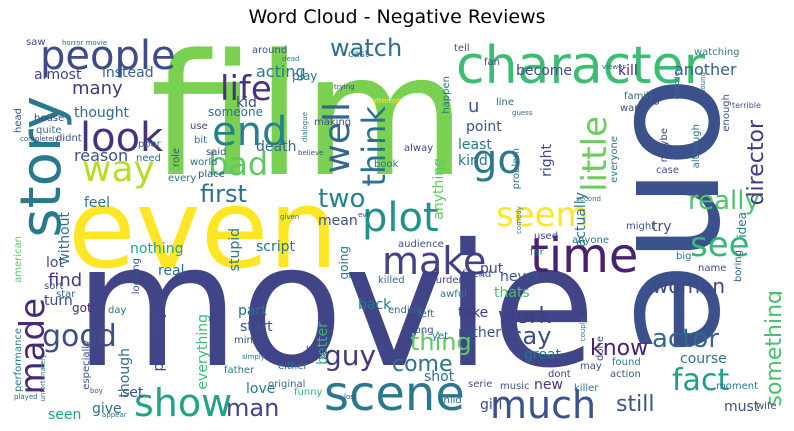  What do you see at coordinates (588, 199) in the screenshot?
I see `word-second: second` at bounding box center [588, 199].